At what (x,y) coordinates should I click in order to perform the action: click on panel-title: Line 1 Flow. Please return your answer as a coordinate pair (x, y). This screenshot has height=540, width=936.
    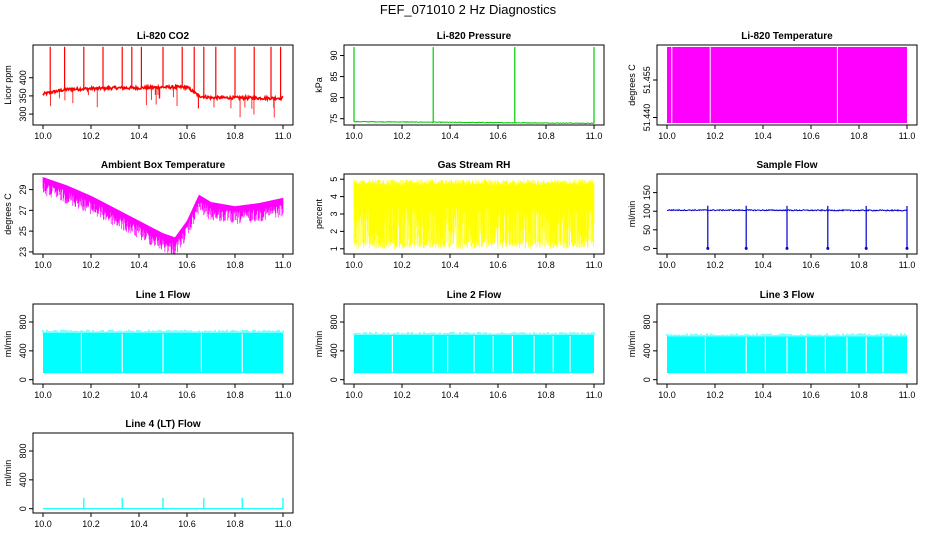
    Looking at the image, I should click on (163, 295).